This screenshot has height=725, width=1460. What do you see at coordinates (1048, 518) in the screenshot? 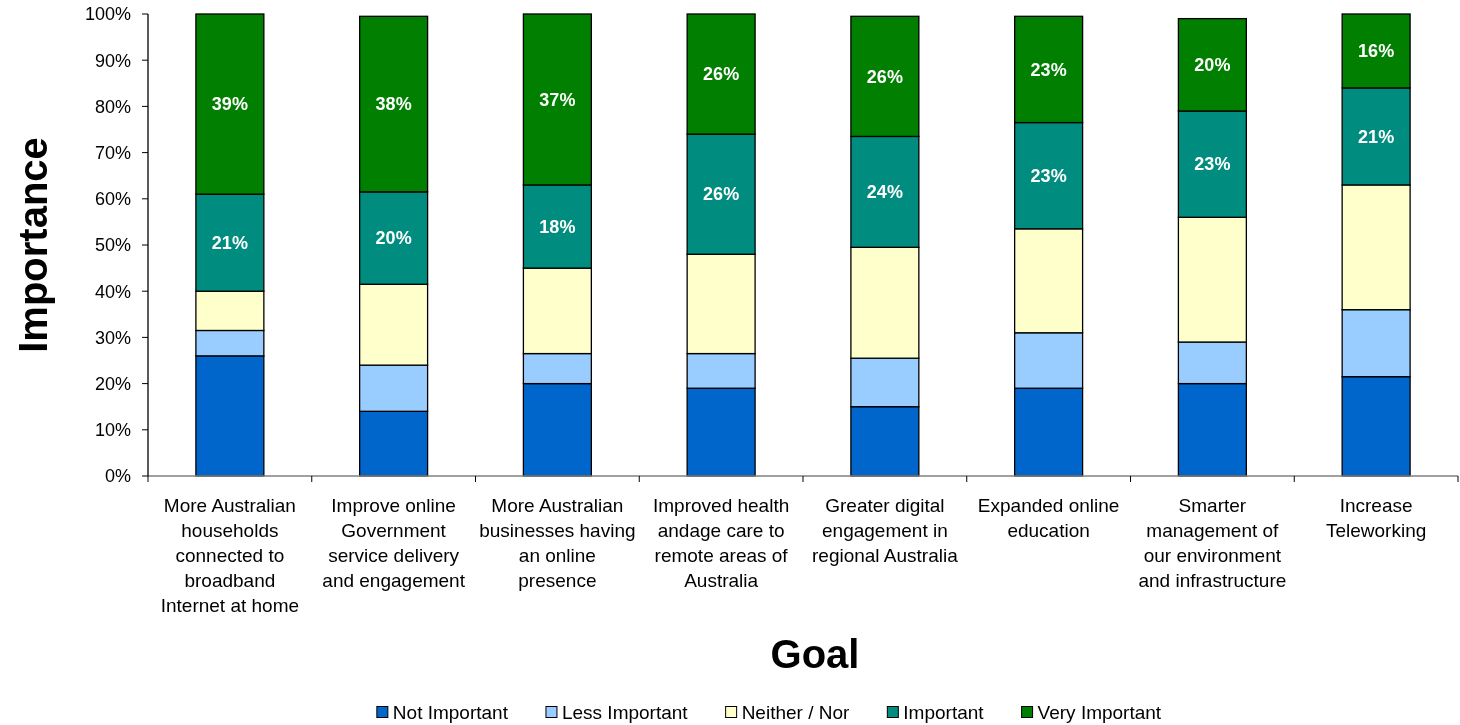
I see `x-tick-label: Expanded online education` at bounding box center [1048, 518].